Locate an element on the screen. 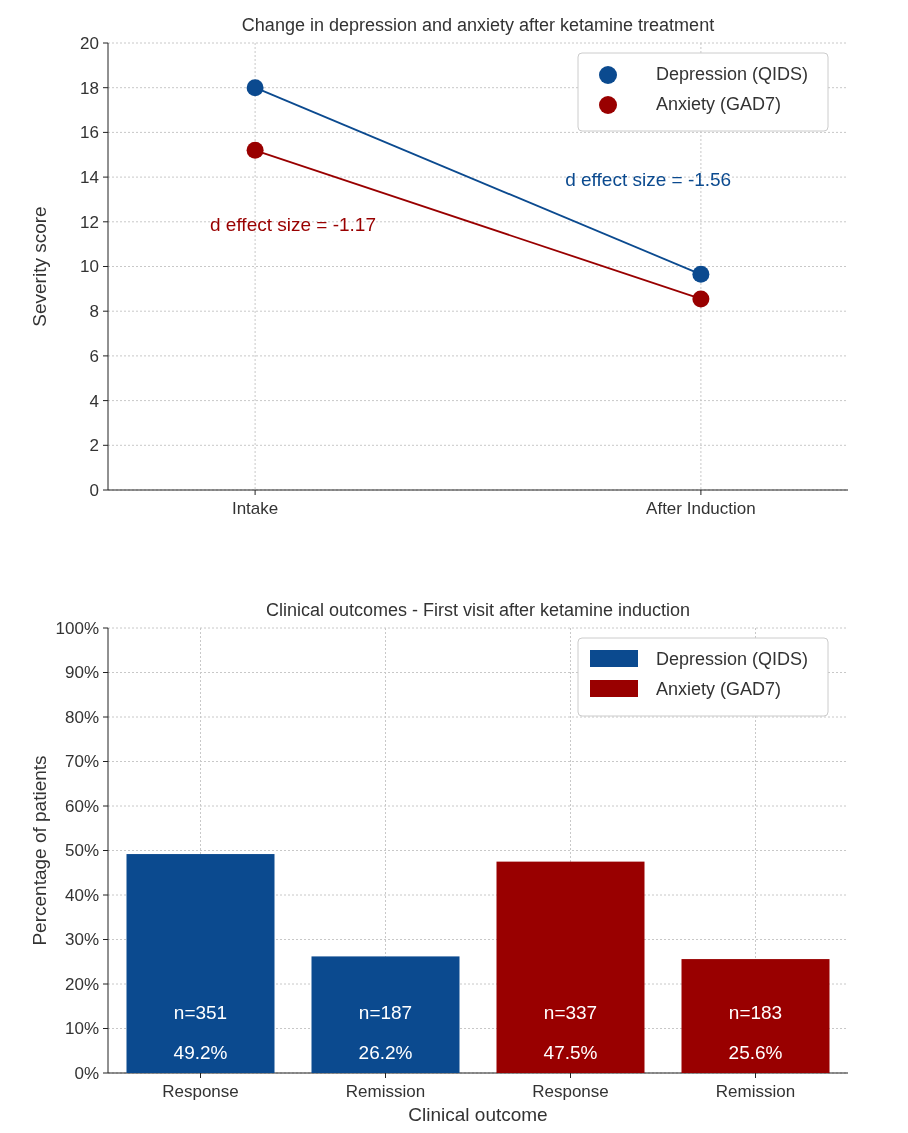  y-axis-title: Percentage of patients is located at coordinates (39, 850).